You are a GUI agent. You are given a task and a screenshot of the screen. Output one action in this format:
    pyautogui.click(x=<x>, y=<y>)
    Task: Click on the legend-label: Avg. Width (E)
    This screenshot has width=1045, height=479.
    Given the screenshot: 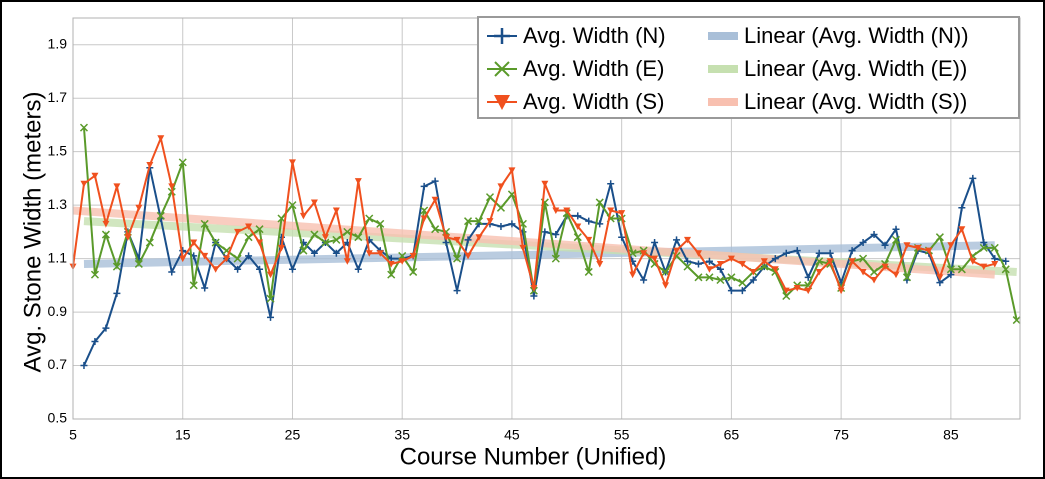 What is the action you would take?
    pyautogui.click(x=593, y=68)
    